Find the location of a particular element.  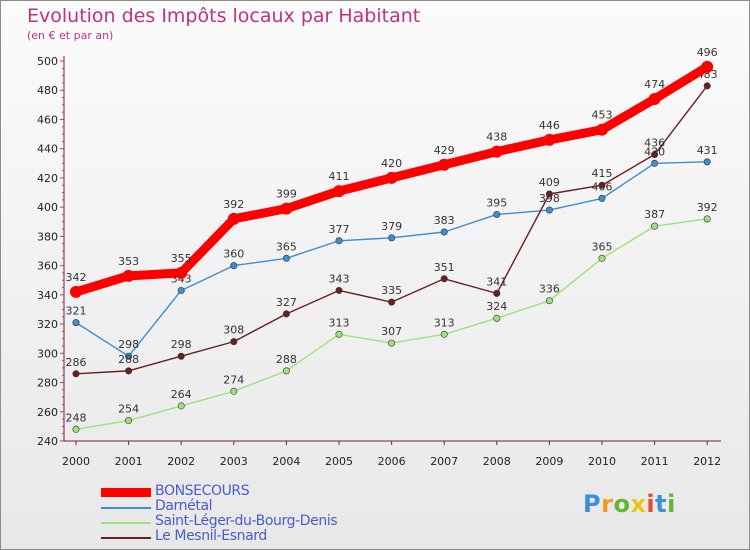

data-label: 409 is located at coordinates (549, 182).